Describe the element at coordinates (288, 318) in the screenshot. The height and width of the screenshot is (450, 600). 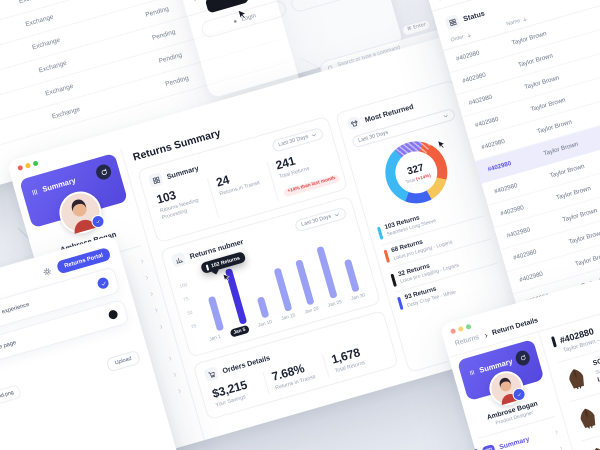
I see `x-axis-label: Jan 15` at that location.